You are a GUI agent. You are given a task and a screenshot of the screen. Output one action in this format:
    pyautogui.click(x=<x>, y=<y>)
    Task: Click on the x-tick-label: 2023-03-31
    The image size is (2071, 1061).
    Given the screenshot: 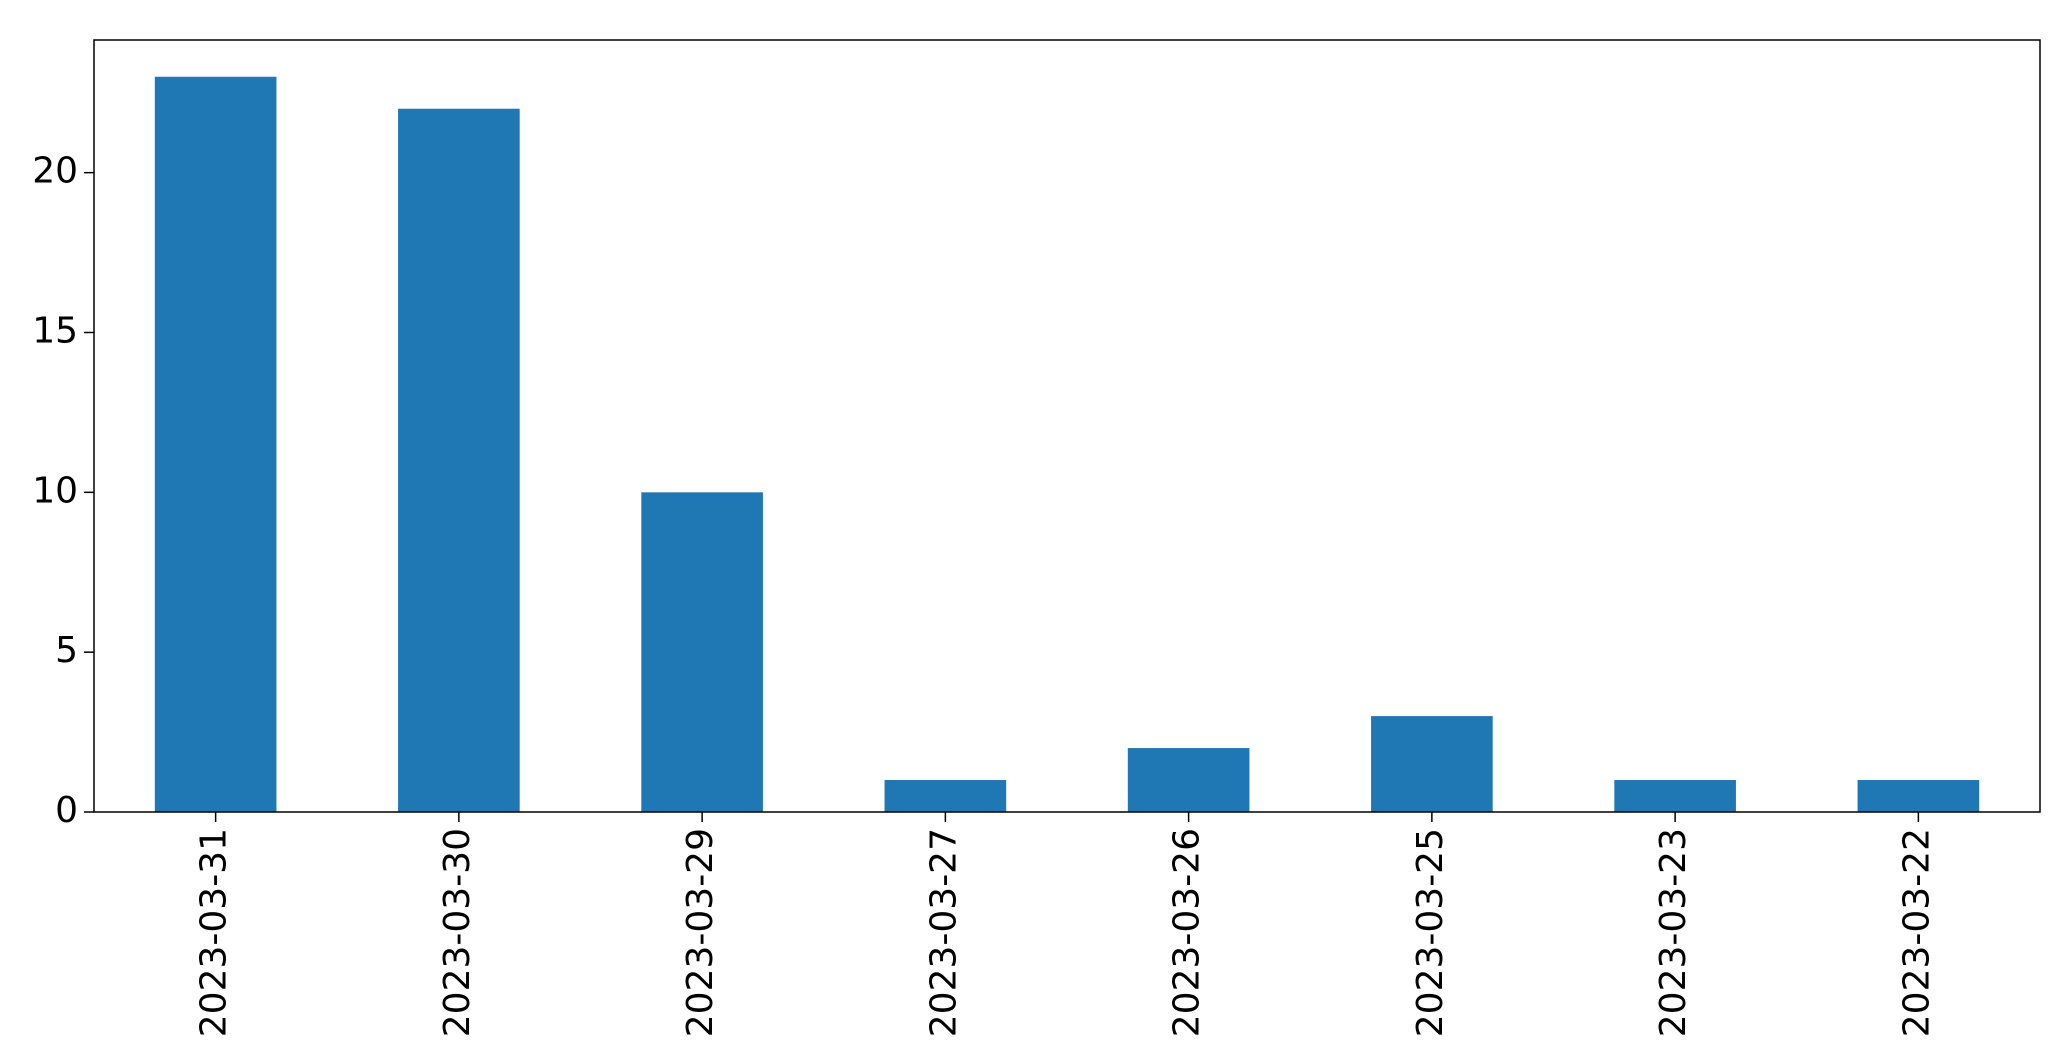 What is the action you would take?
    pyautogui.click(x=214, y=932)
    